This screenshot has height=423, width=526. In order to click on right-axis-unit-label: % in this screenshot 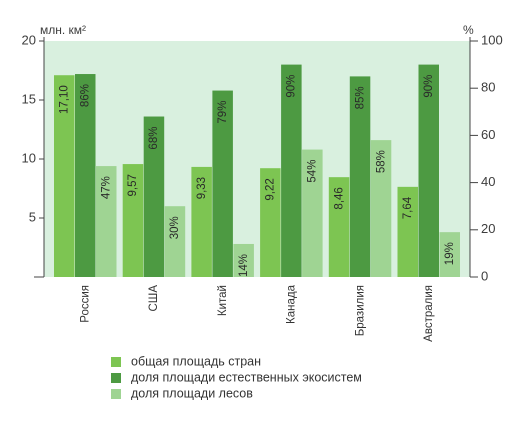, I will do `click(468, 30)`.